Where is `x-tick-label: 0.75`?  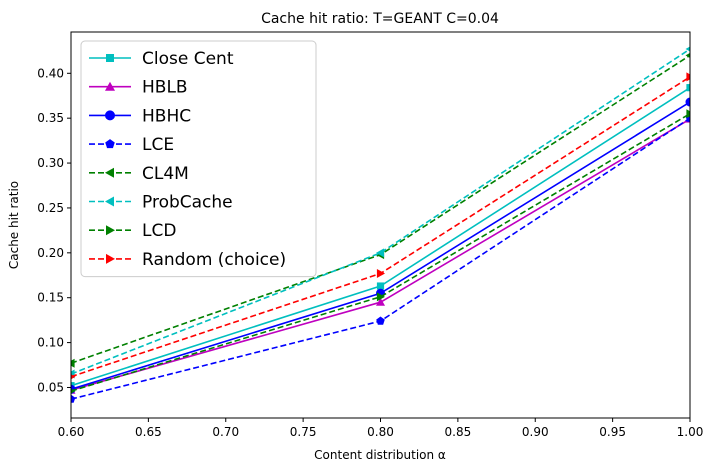 x-tick-label: 0.75 is located at coordinates (303, 432).